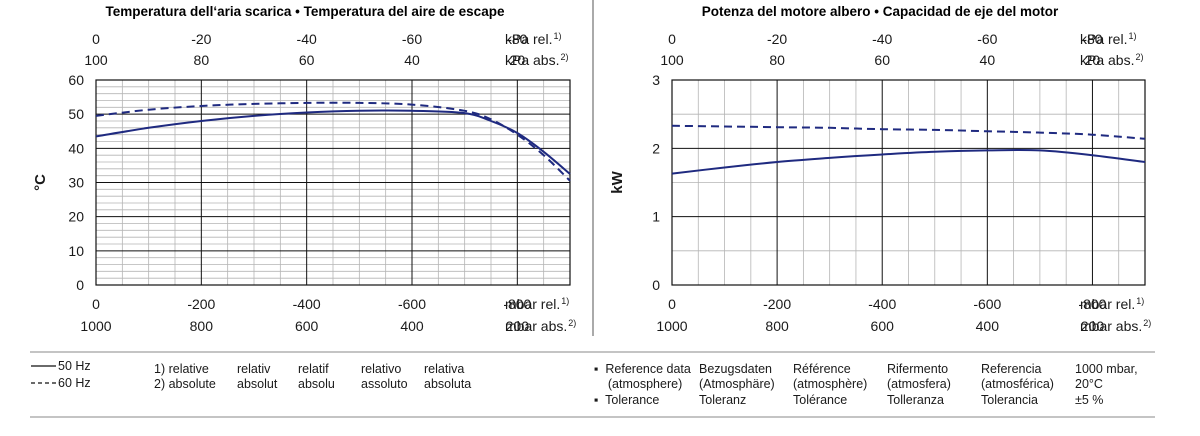  Describe the element at coordinates (656, 148) in the screenshot. I see `y-tick-label: 2` at that location.